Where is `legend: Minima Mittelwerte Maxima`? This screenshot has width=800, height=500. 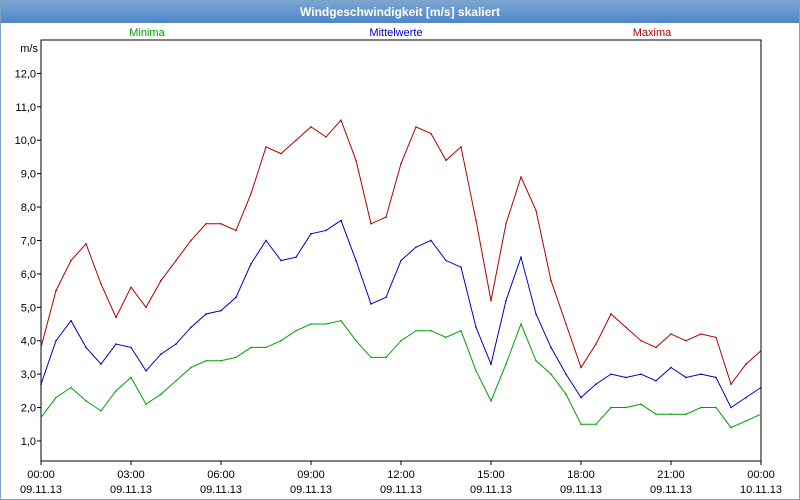 legend: Minima Mittelwerte Maxima is located at coordinates (400, 33).